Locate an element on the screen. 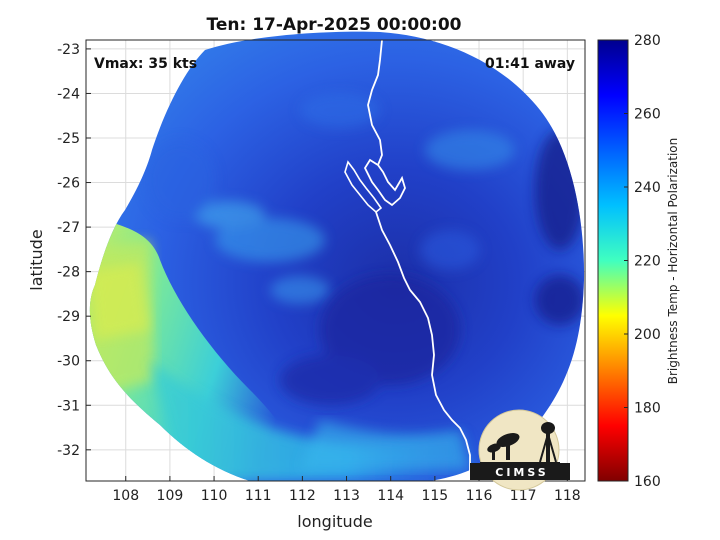 The width and height of the screenshot is (720, 540). y-axis-label: latitude is located at coordinates (36, 259).